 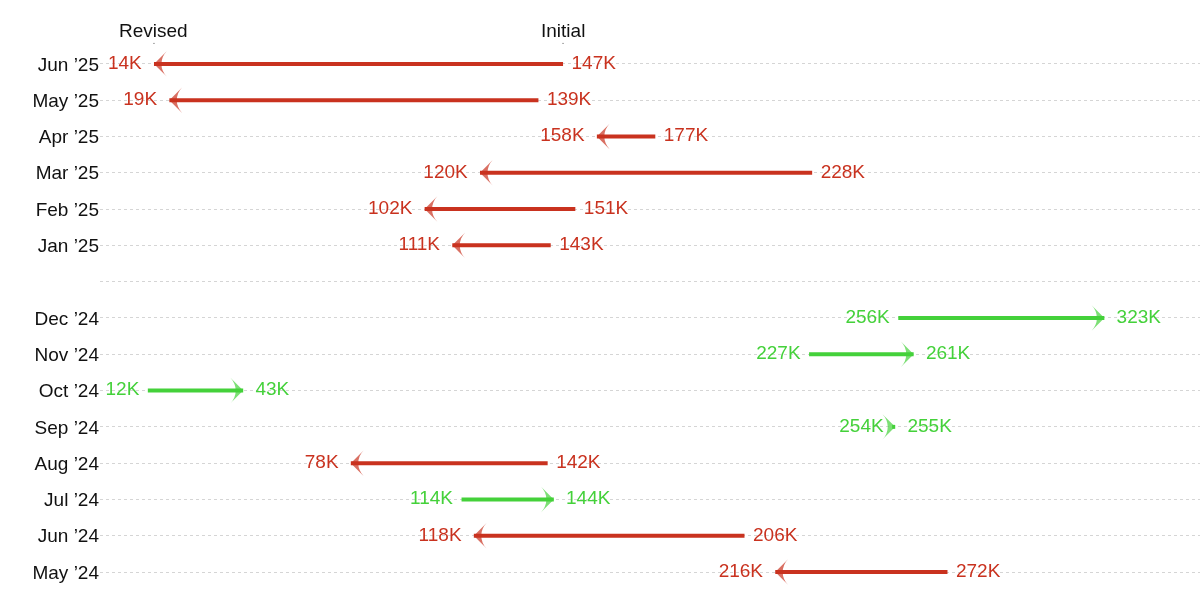 I want to click on data-label: 19K, so click(x=140, y=98).